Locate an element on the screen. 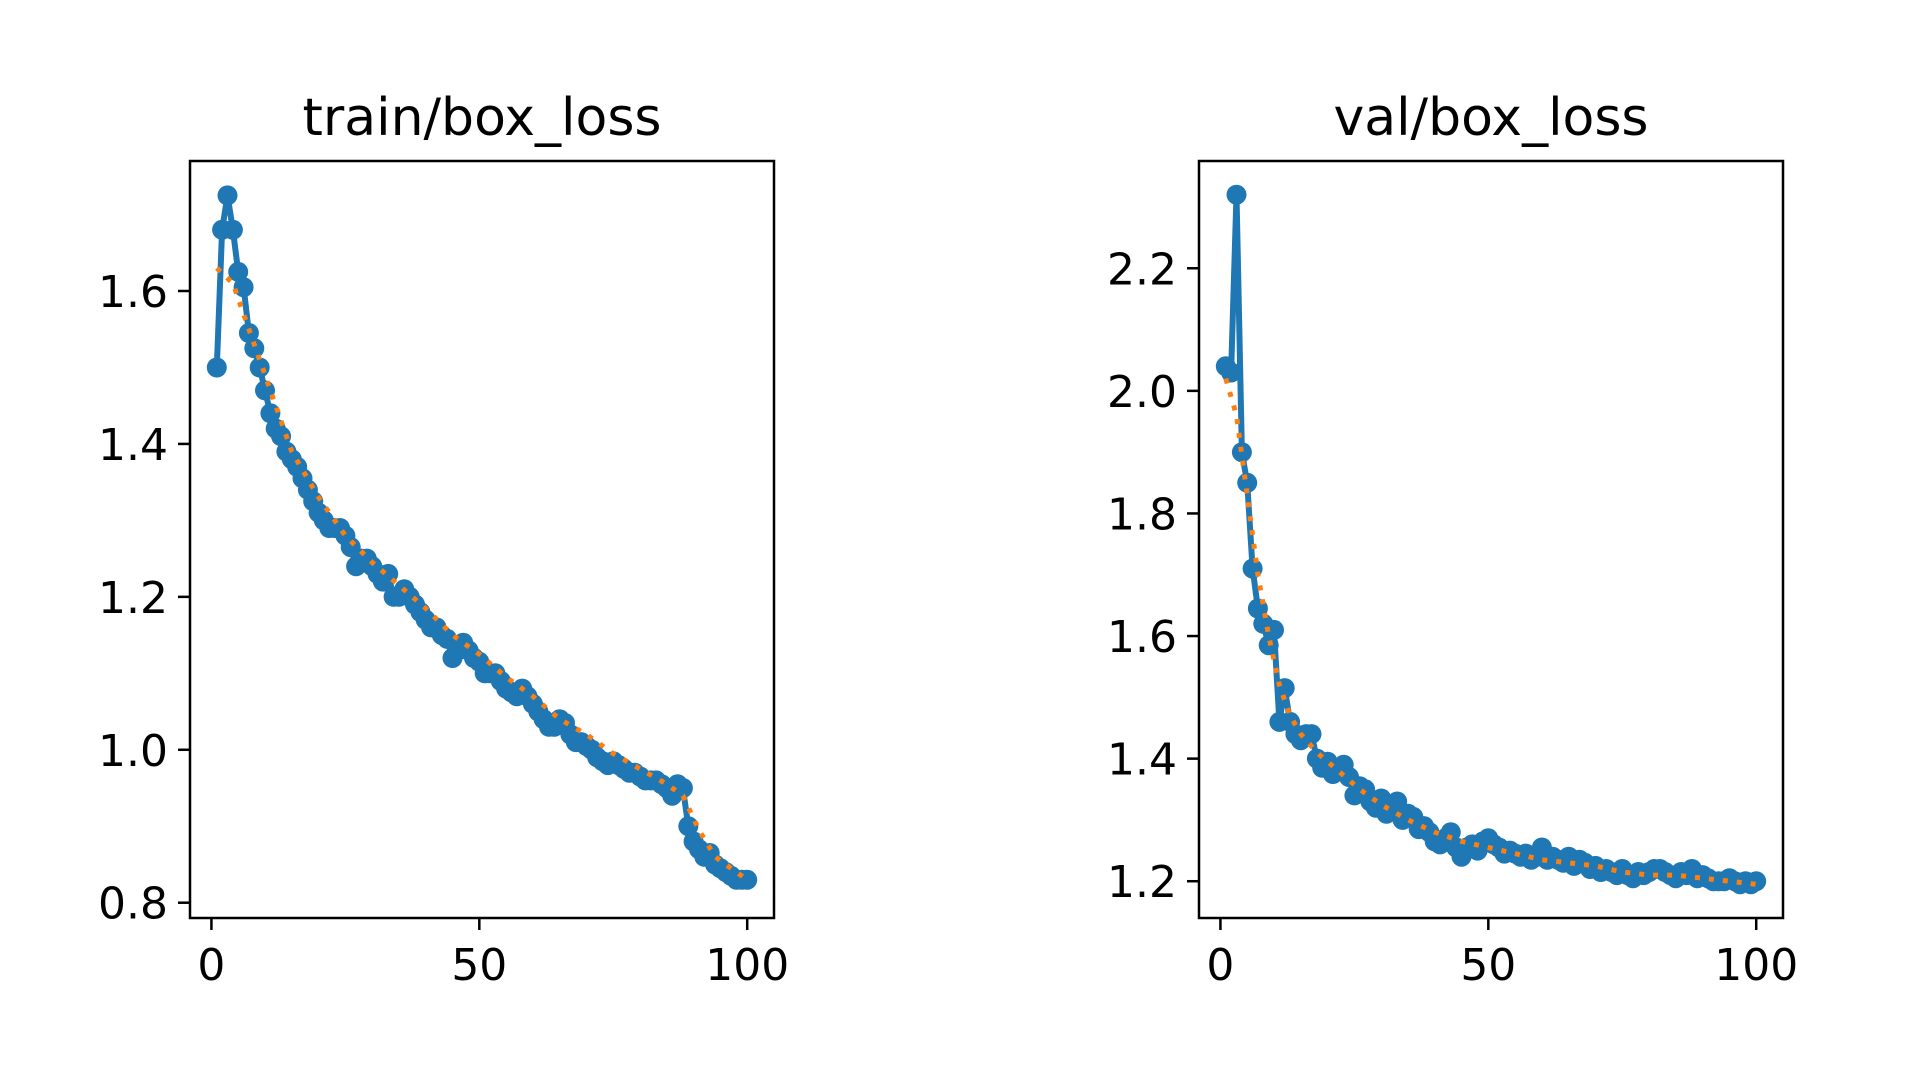 Image resolution: width=1920 pixels, height=1080 pixels. y-tick-label: 1.8 is located at coordinates (1142, 514).